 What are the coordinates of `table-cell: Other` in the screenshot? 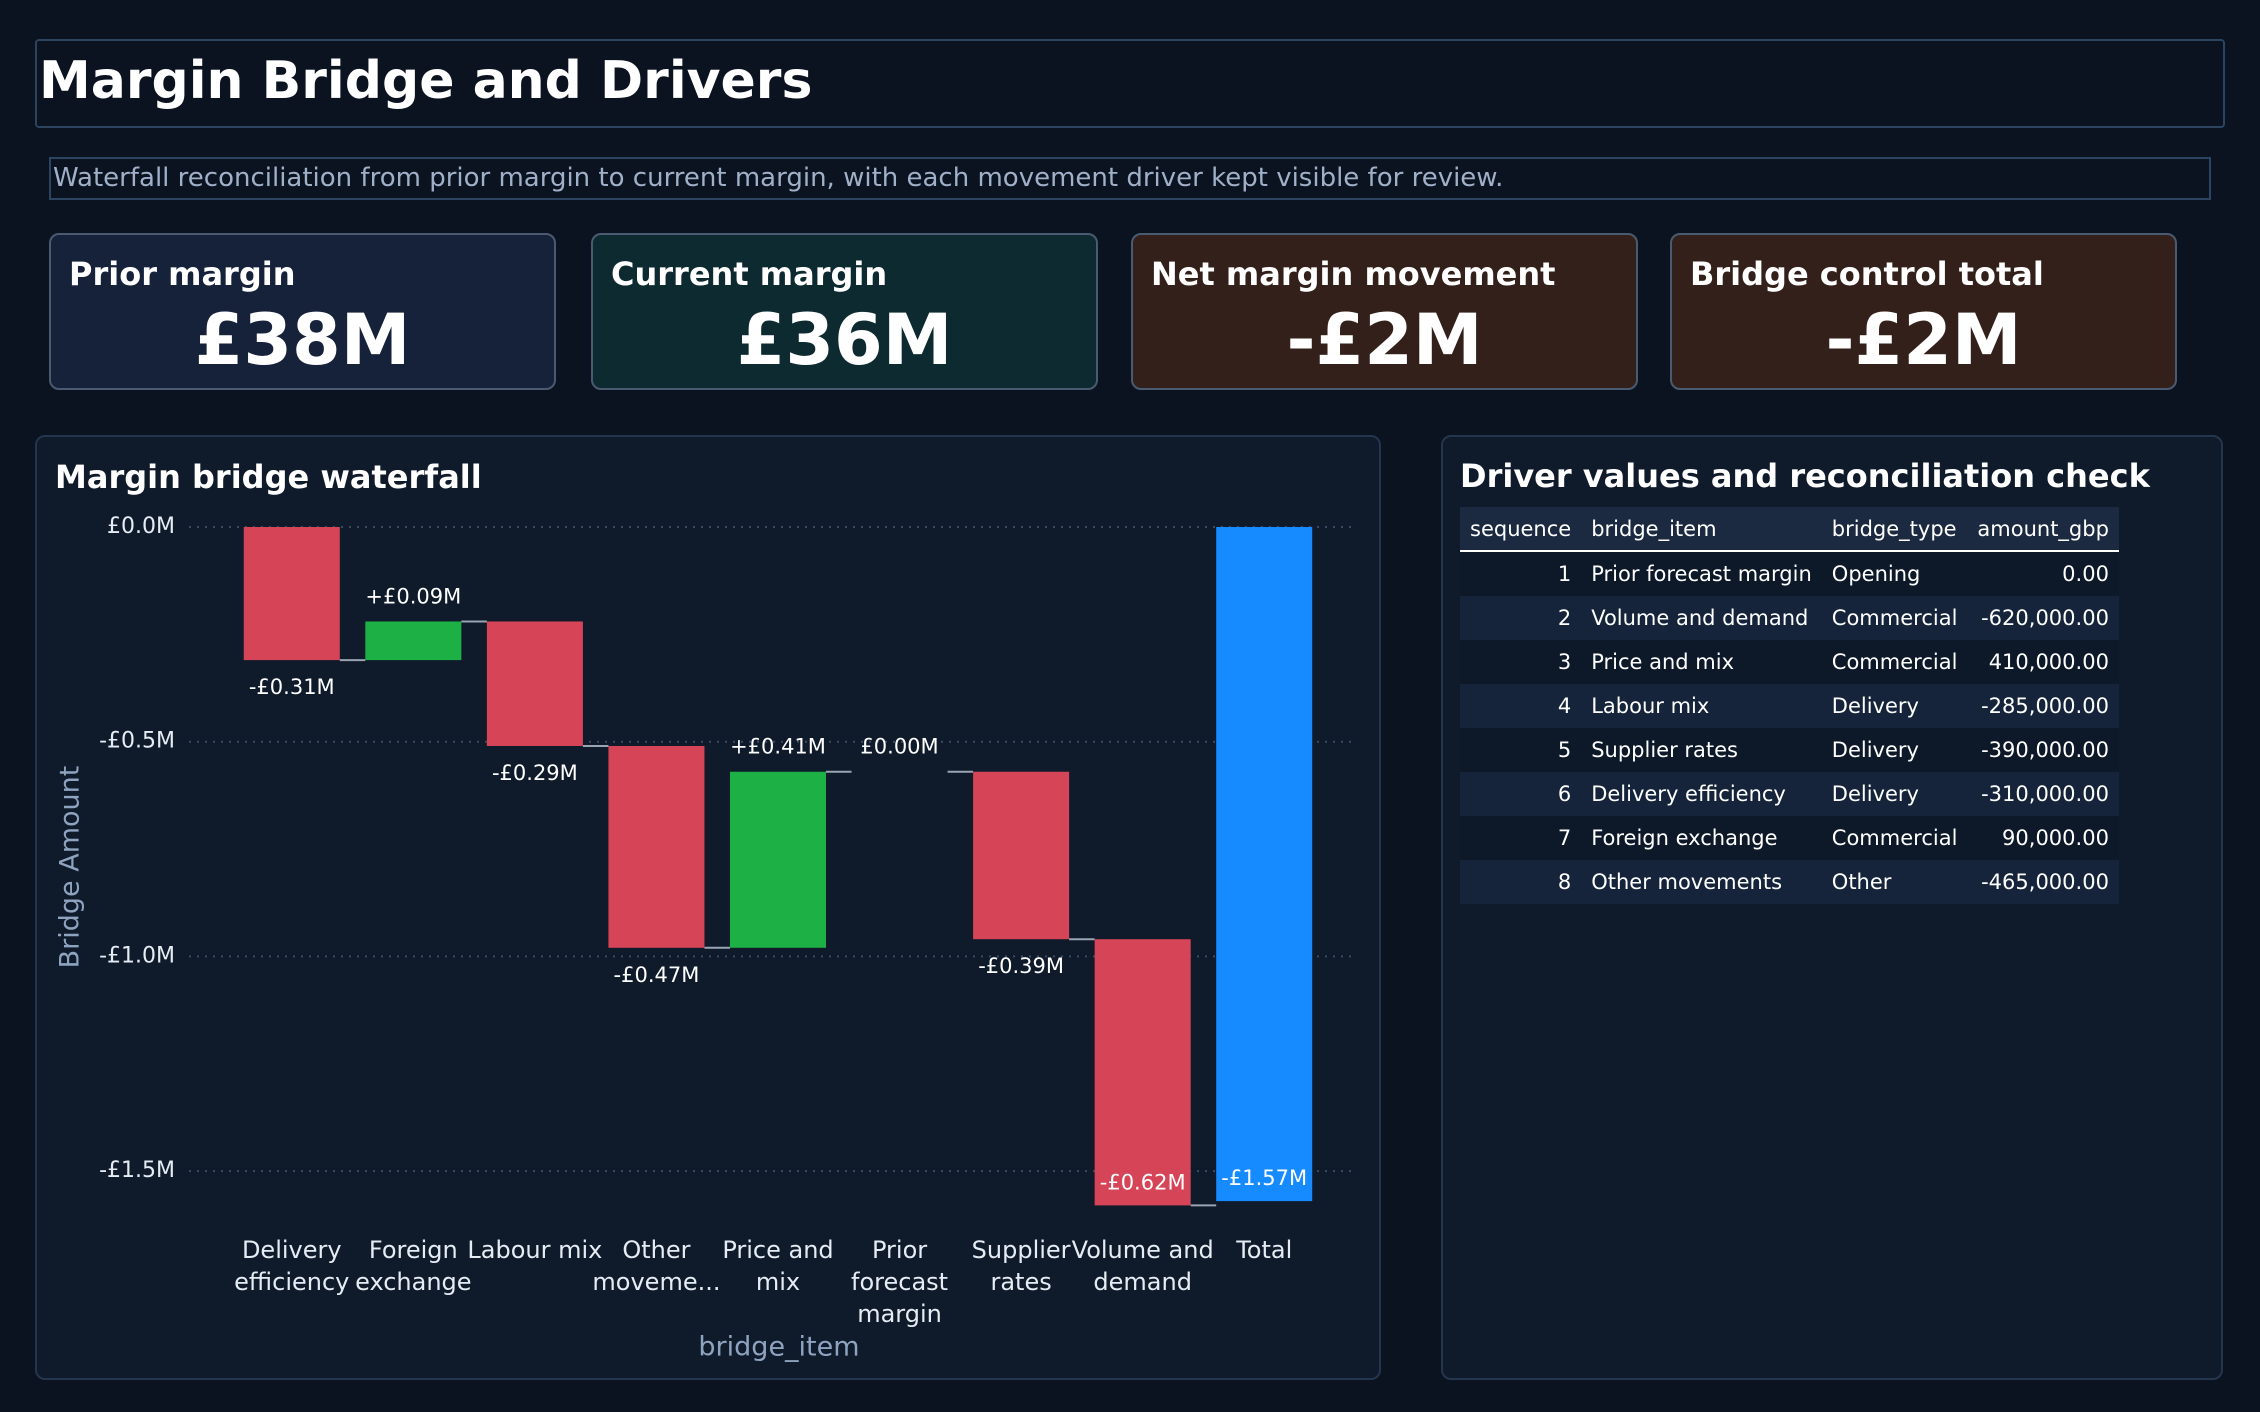 It's located at (1894, 882).